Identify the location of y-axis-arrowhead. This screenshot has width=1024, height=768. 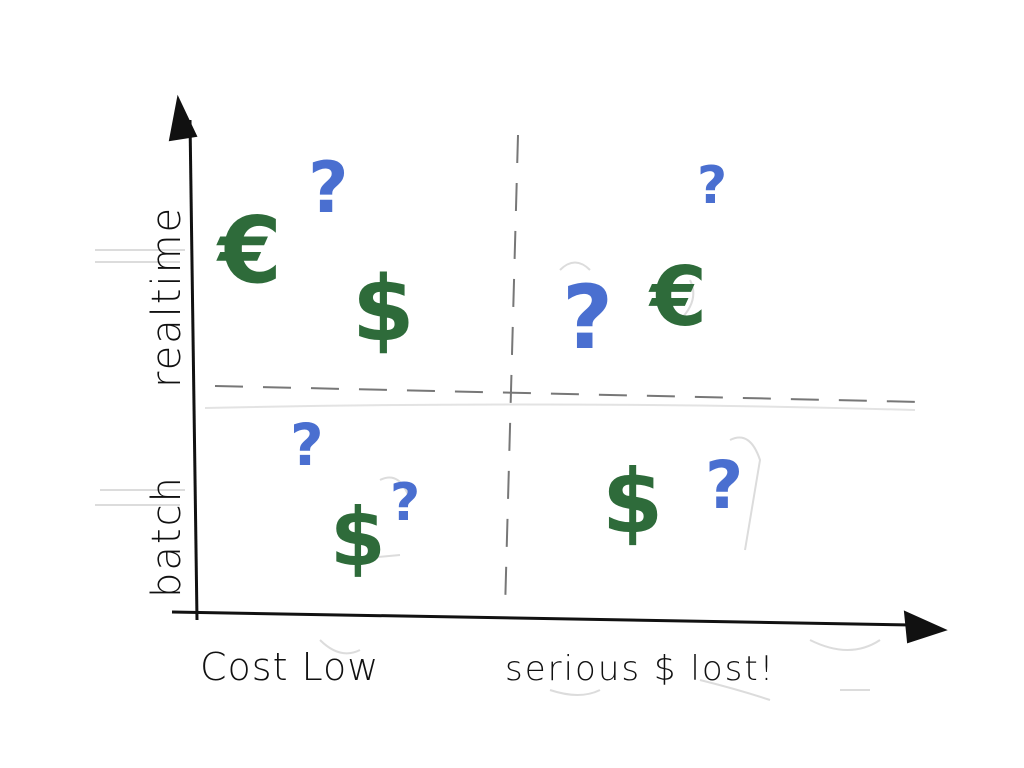
(183, 118).